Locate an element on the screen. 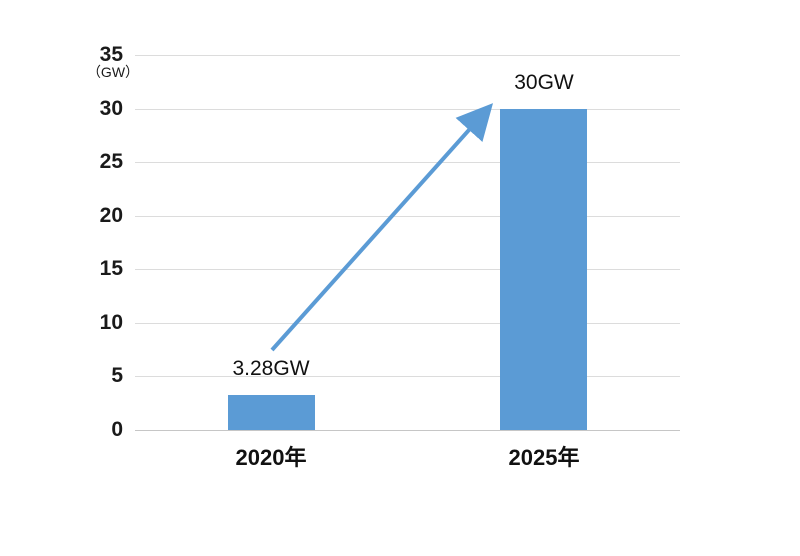  y-tick-label: 30 is located at coordinates (111, 108).